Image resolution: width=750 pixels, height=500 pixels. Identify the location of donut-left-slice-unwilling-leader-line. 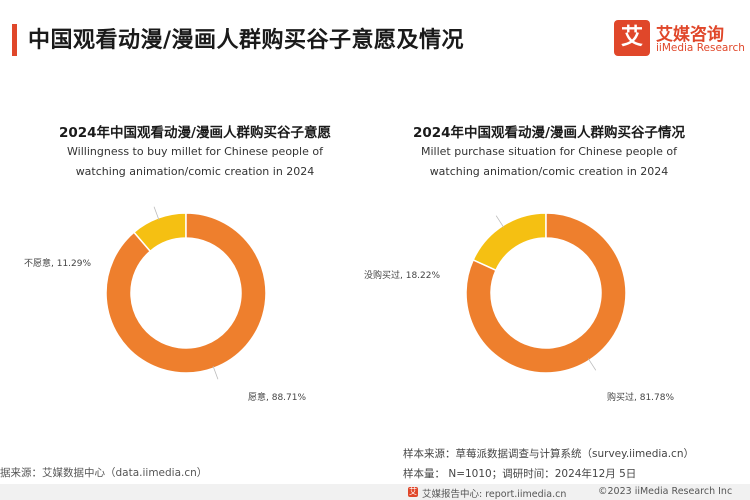
(156, 213).